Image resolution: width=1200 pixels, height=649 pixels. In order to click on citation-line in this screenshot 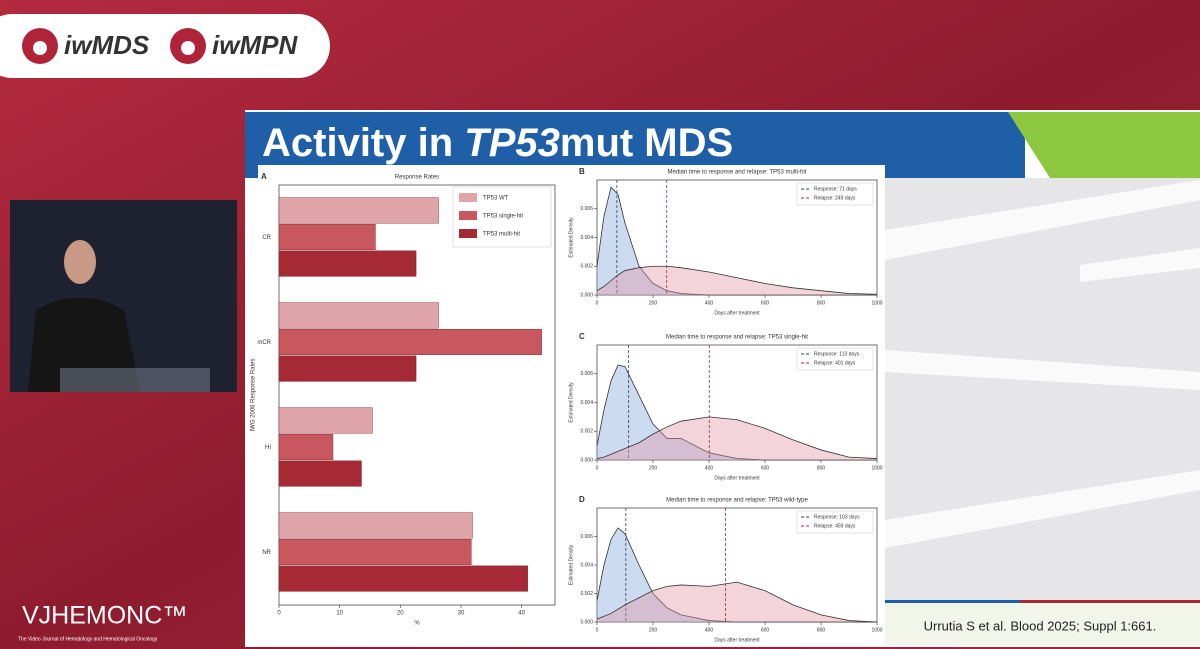, I will do `click(1110, 601)`.